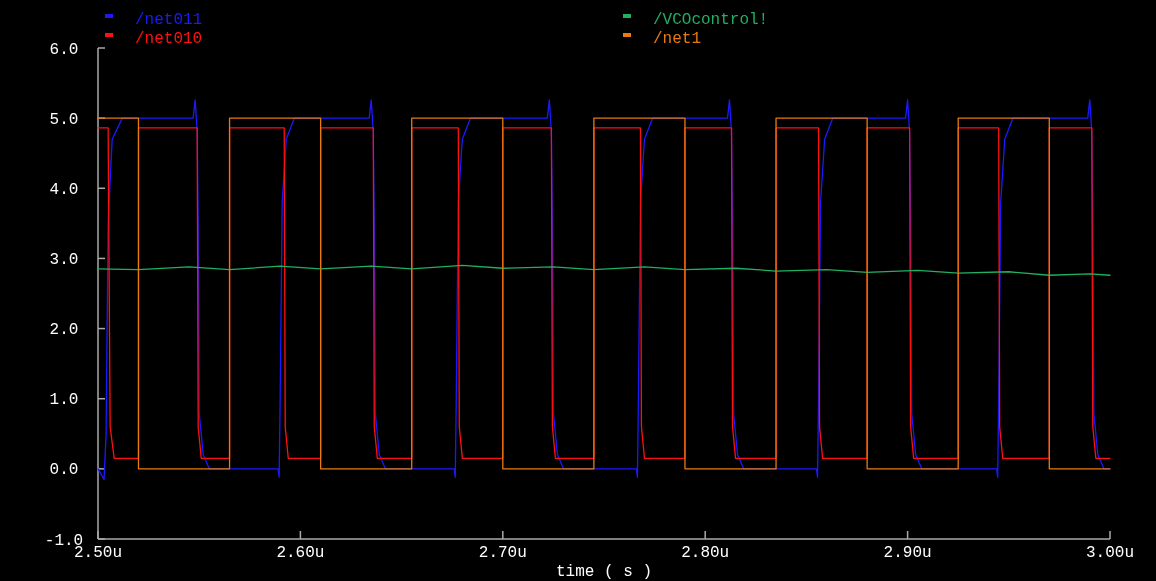  Describe the element at coordinates (502, 553) in the screenshot. I see `x-tick-label: 2.70u` at that location.